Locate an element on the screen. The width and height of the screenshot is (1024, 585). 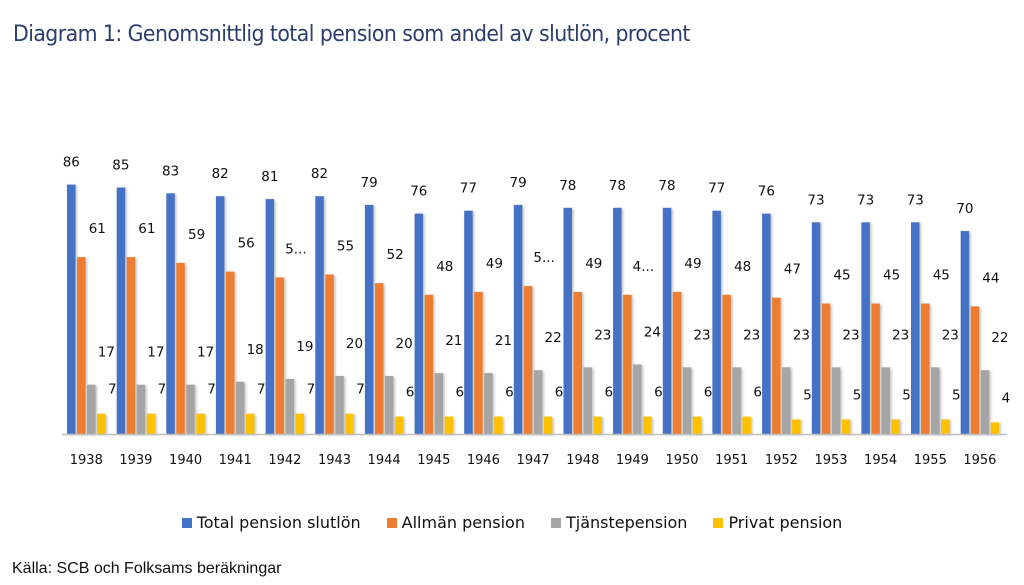
data-label-total-pension-slutl-n-1940: 83 is located at coordinates (170, 171).